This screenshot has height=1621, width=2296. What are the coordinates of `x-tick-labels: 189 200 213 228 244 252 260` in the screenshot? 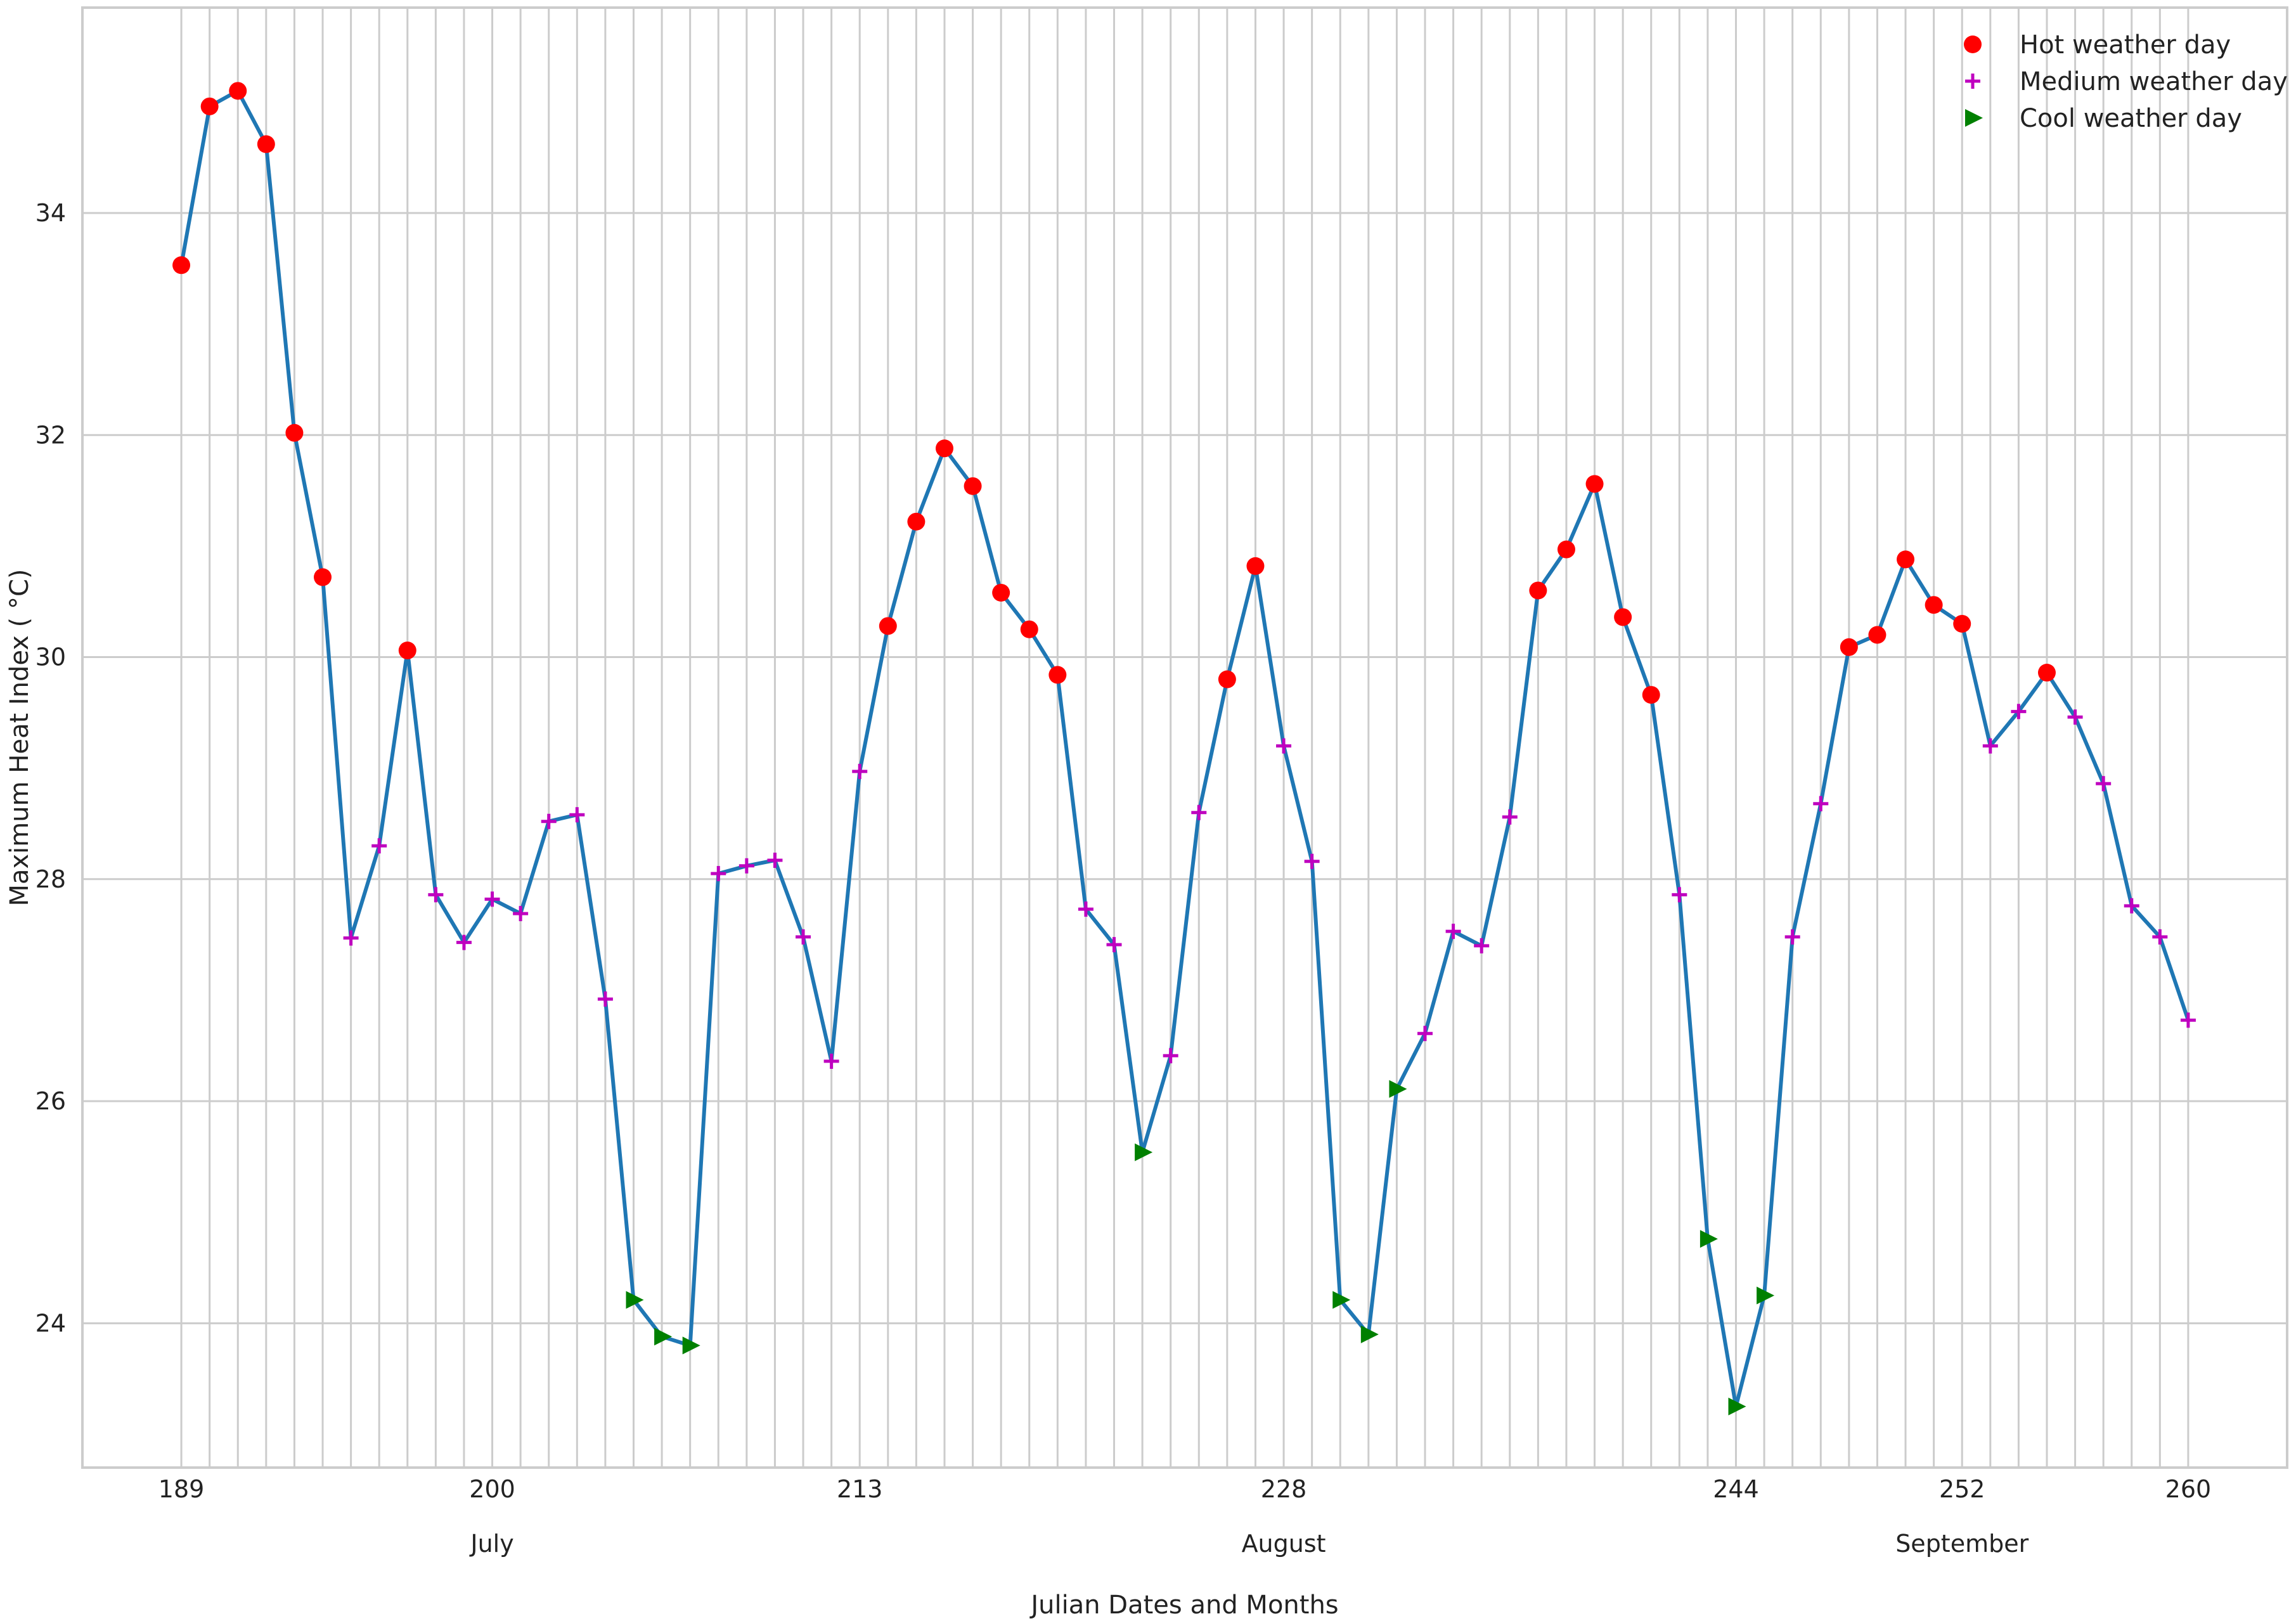 It's located at (1184, 1489).